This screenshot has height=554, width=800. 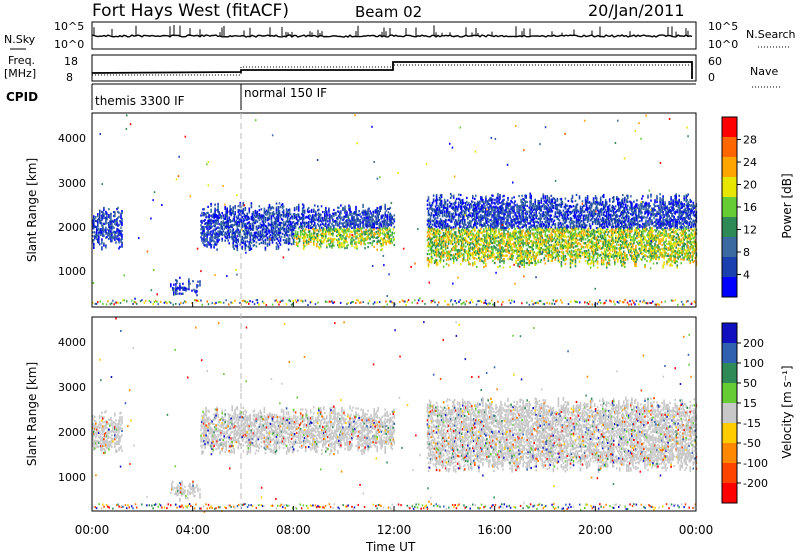 What do you see at coordinates (391, 30) in the screenshot?
I see `noise-spikes` at bounding box center [391, 30].